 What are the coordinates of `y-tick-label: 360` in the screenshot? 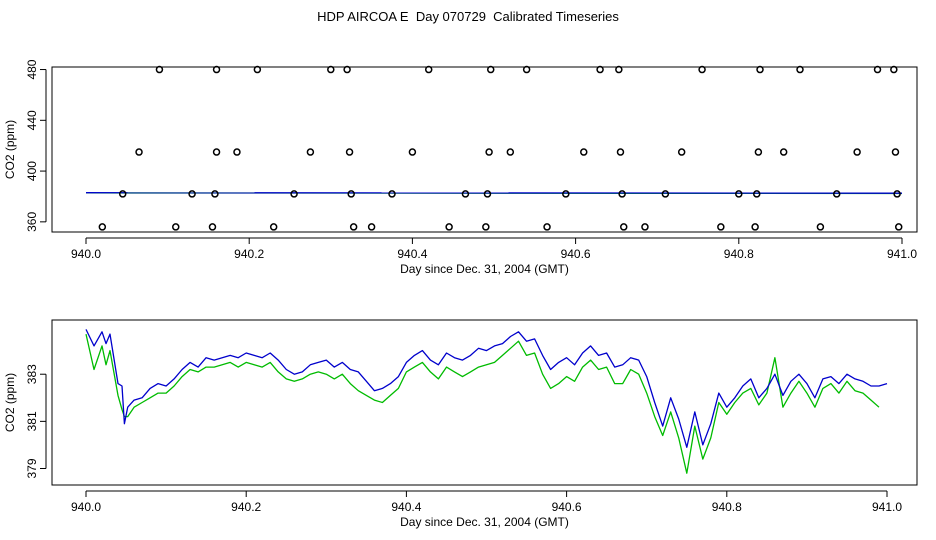 It's located at (32, 222).